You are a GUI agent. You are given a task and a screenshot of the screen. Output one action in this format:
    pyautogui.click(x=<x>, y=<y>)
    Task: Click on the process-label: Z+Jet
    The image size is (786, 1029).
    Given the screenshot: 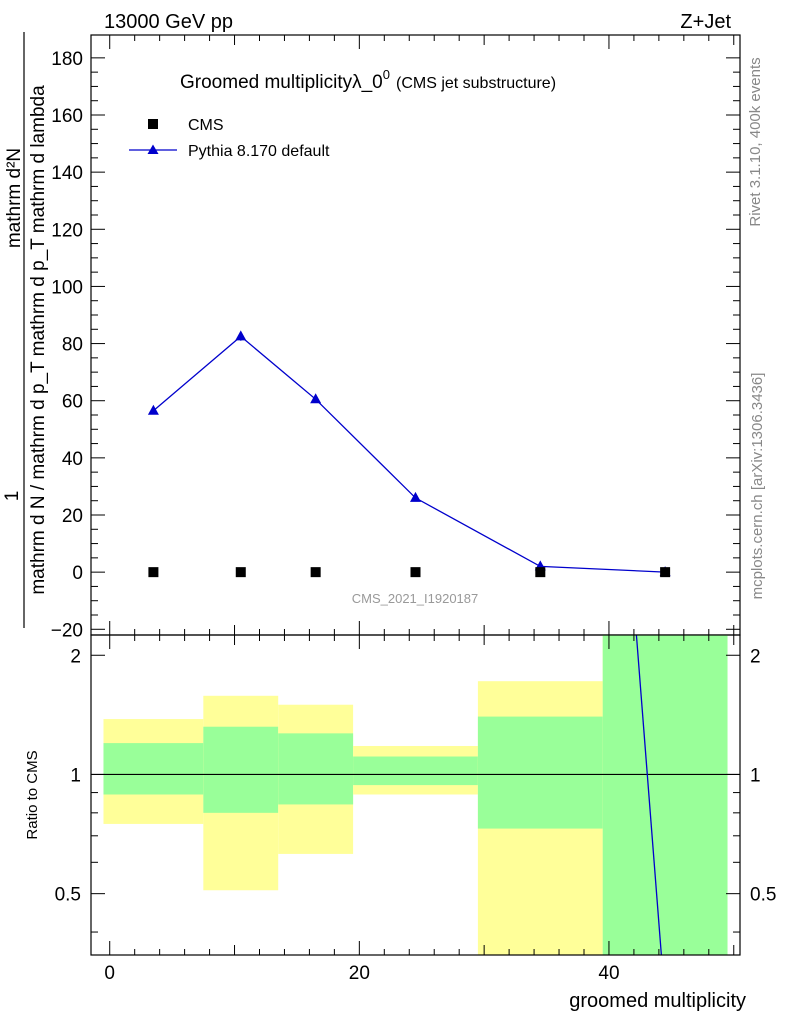 What is the action you would take?
    pyautogui.click(x=705, y=22)
    